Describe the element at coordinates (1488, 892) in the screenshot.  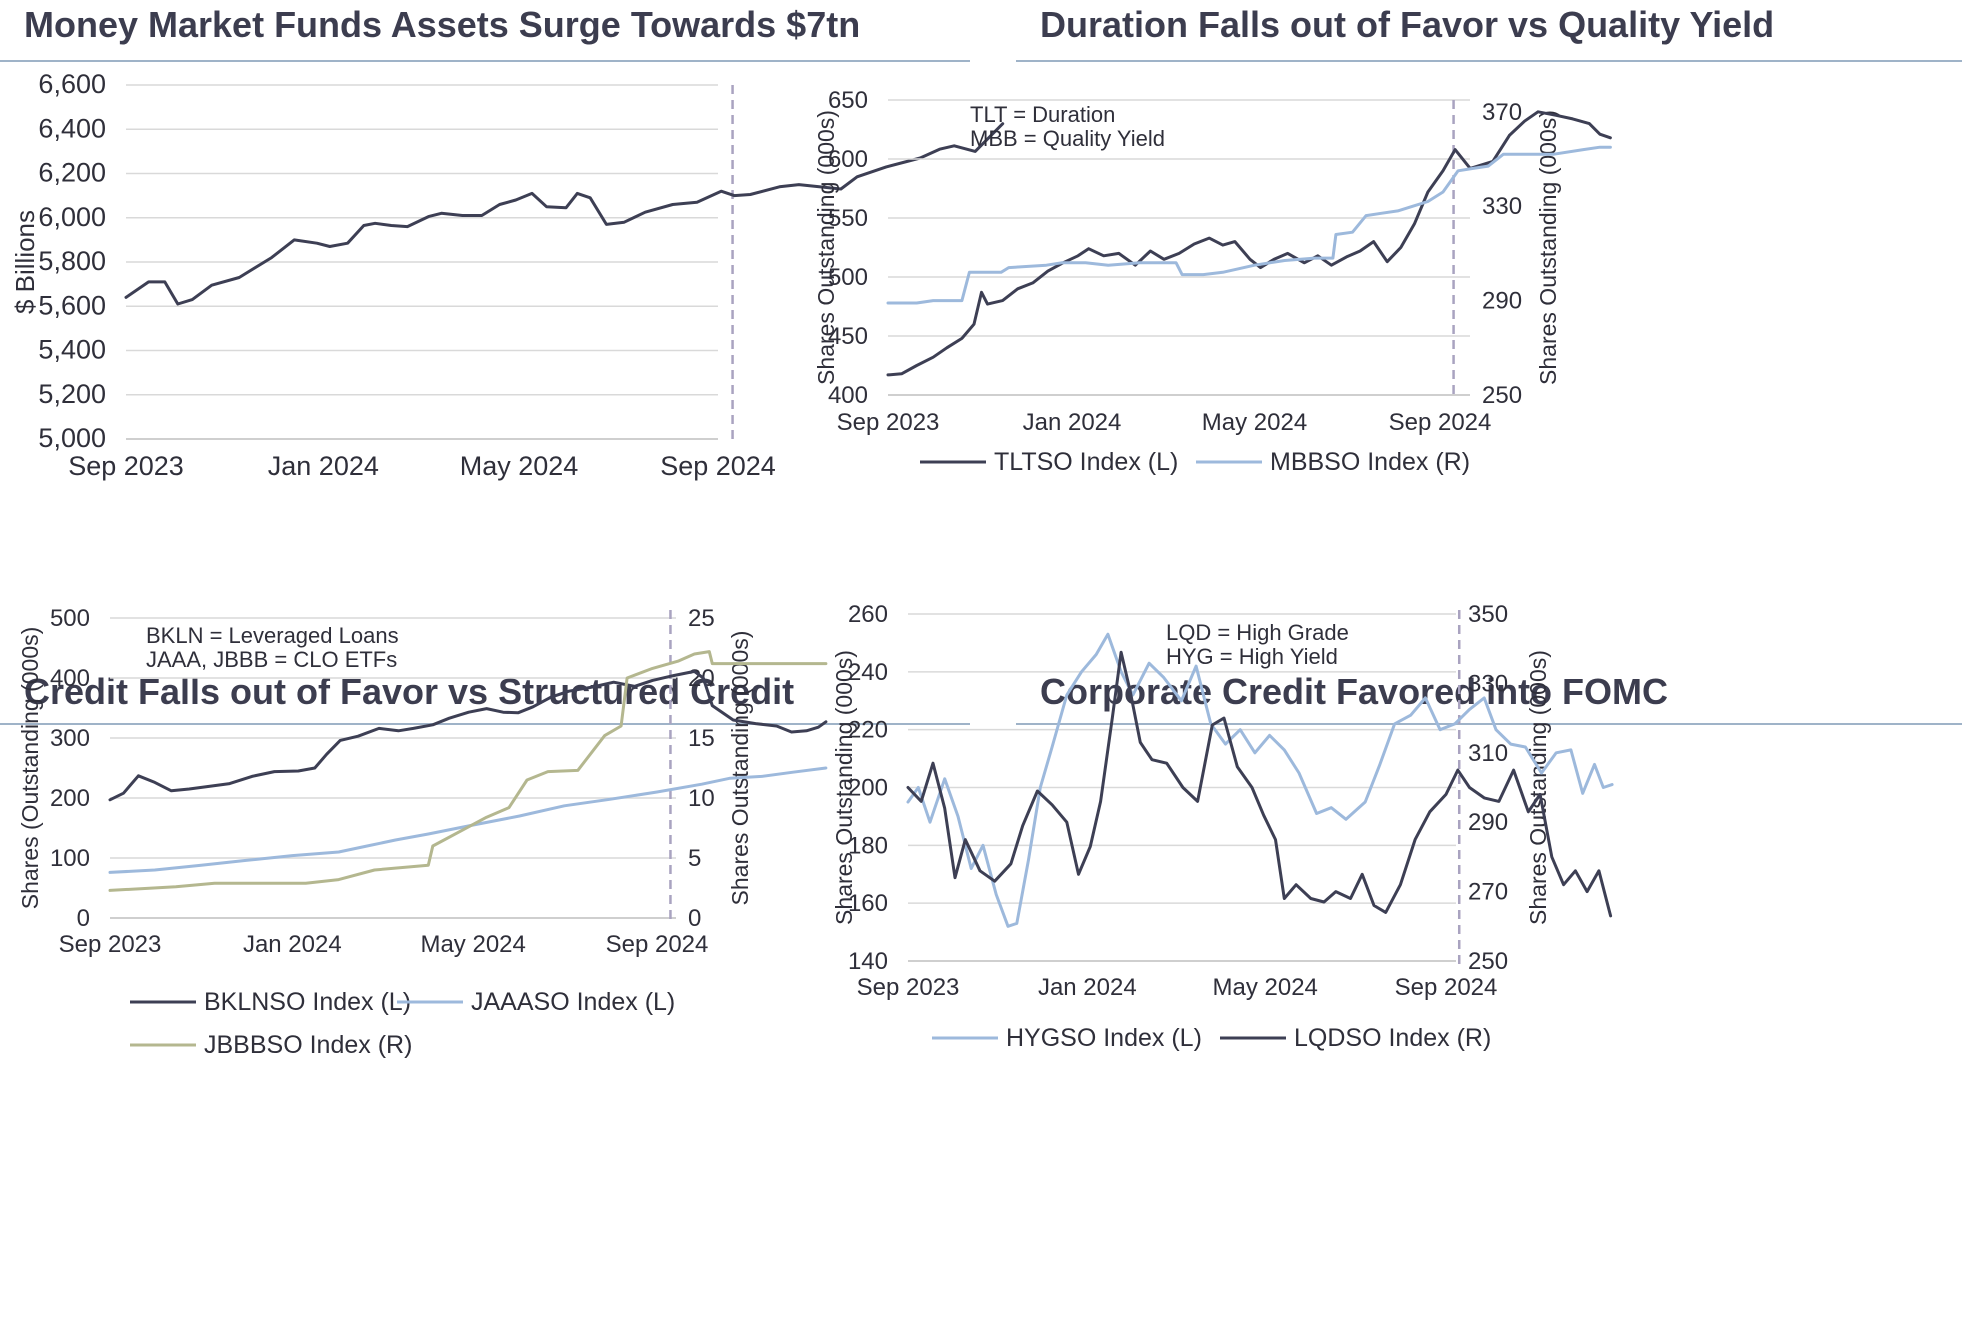
I see `y-tick-label-right: 270` at that location.